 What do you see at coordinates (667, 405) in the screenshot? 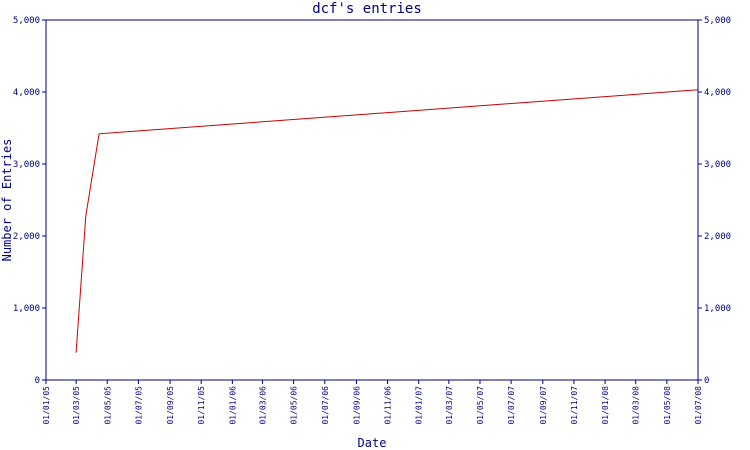
I see `x-tick-label: 01/05/08` at bounding box center [667, 405].